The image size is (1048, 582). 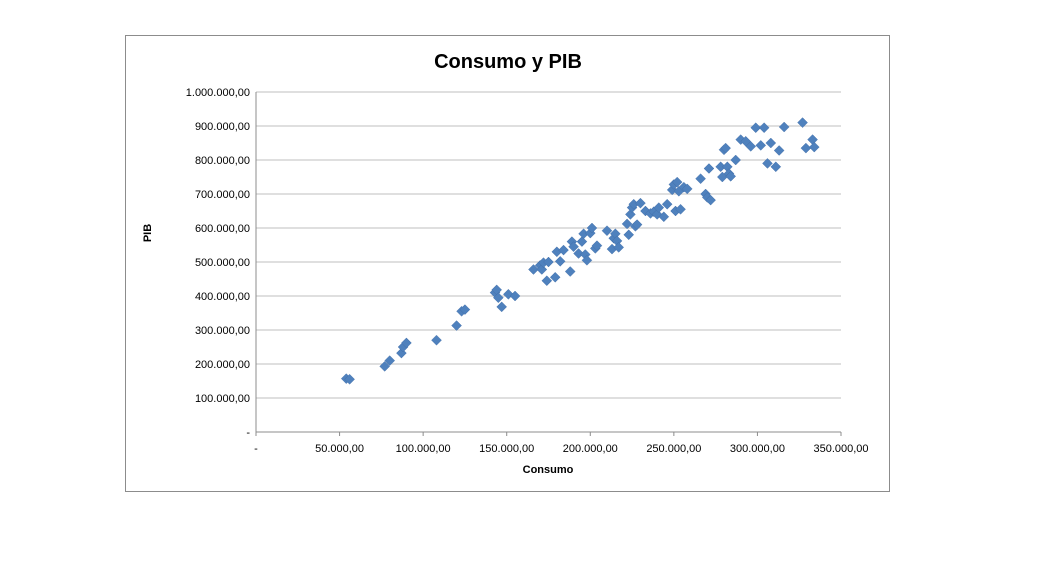 What do you see at coordinates (148, 233) in the screenshot?
I see `y-axis-label: PIB` at bounding box center [148, 233].